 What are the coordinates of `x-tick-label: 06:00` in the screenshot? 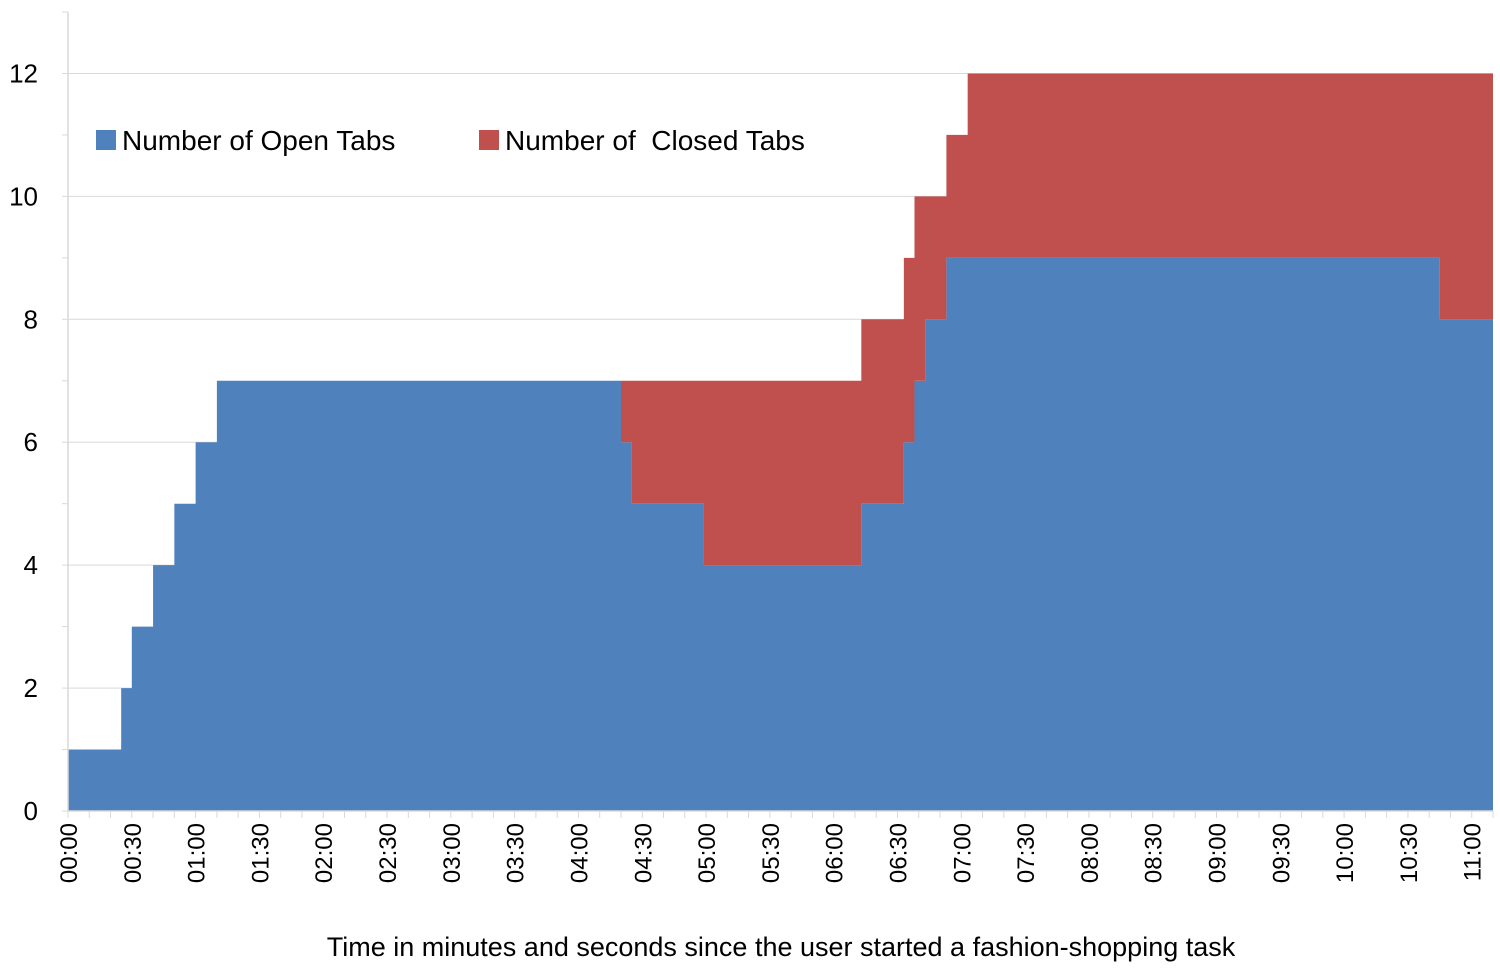 It's located at (835, 853).